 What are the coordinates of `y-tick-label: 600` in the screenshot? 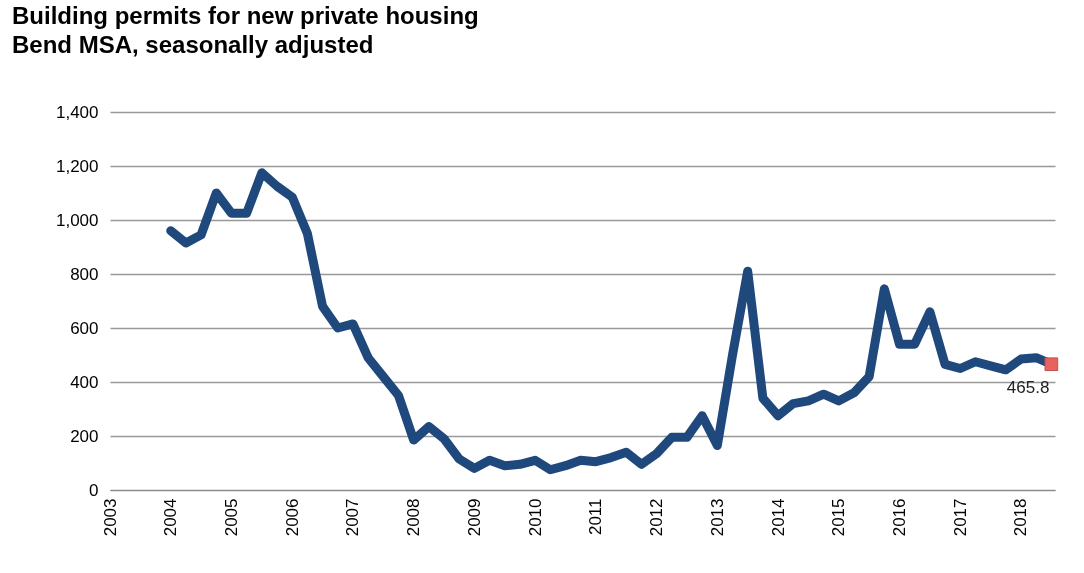 It's located at (84, 328).